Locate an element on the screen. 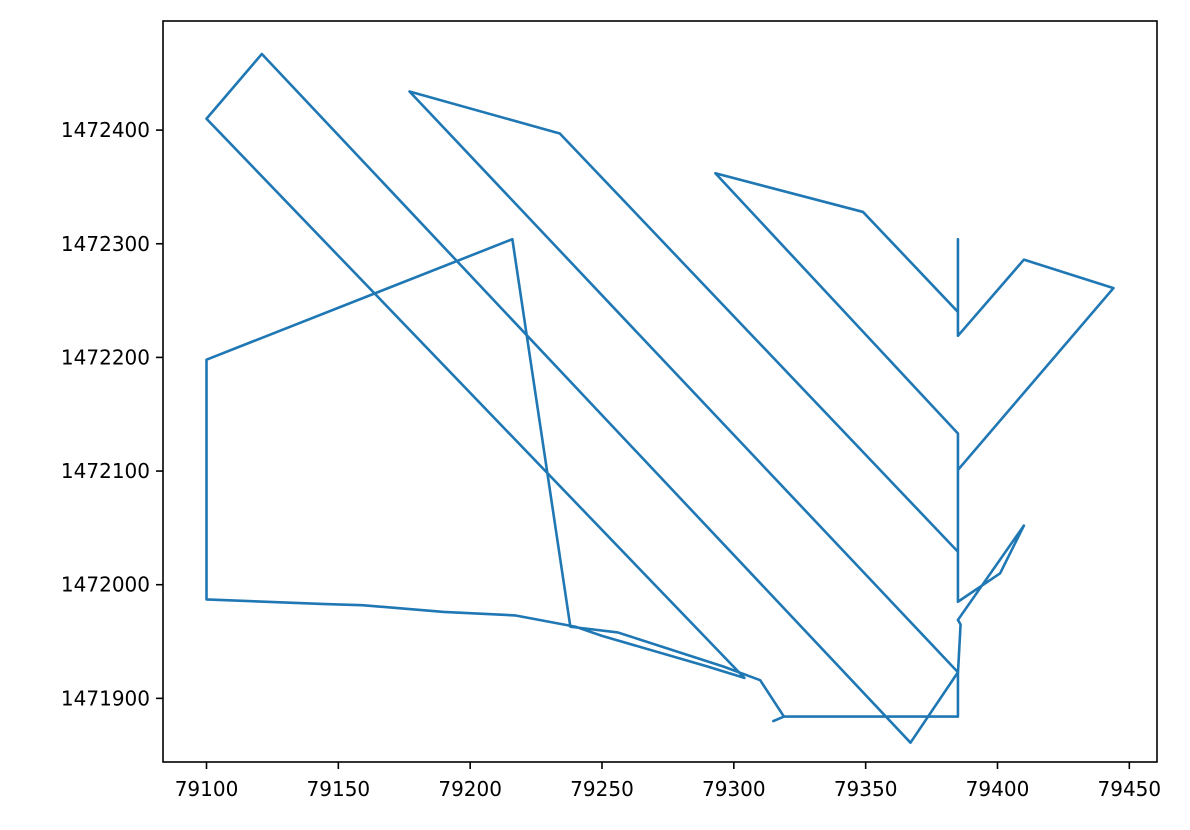 This screenshot has width=1190, height=830. x-tick-label: 79350 is located at coordinates (866, 789).